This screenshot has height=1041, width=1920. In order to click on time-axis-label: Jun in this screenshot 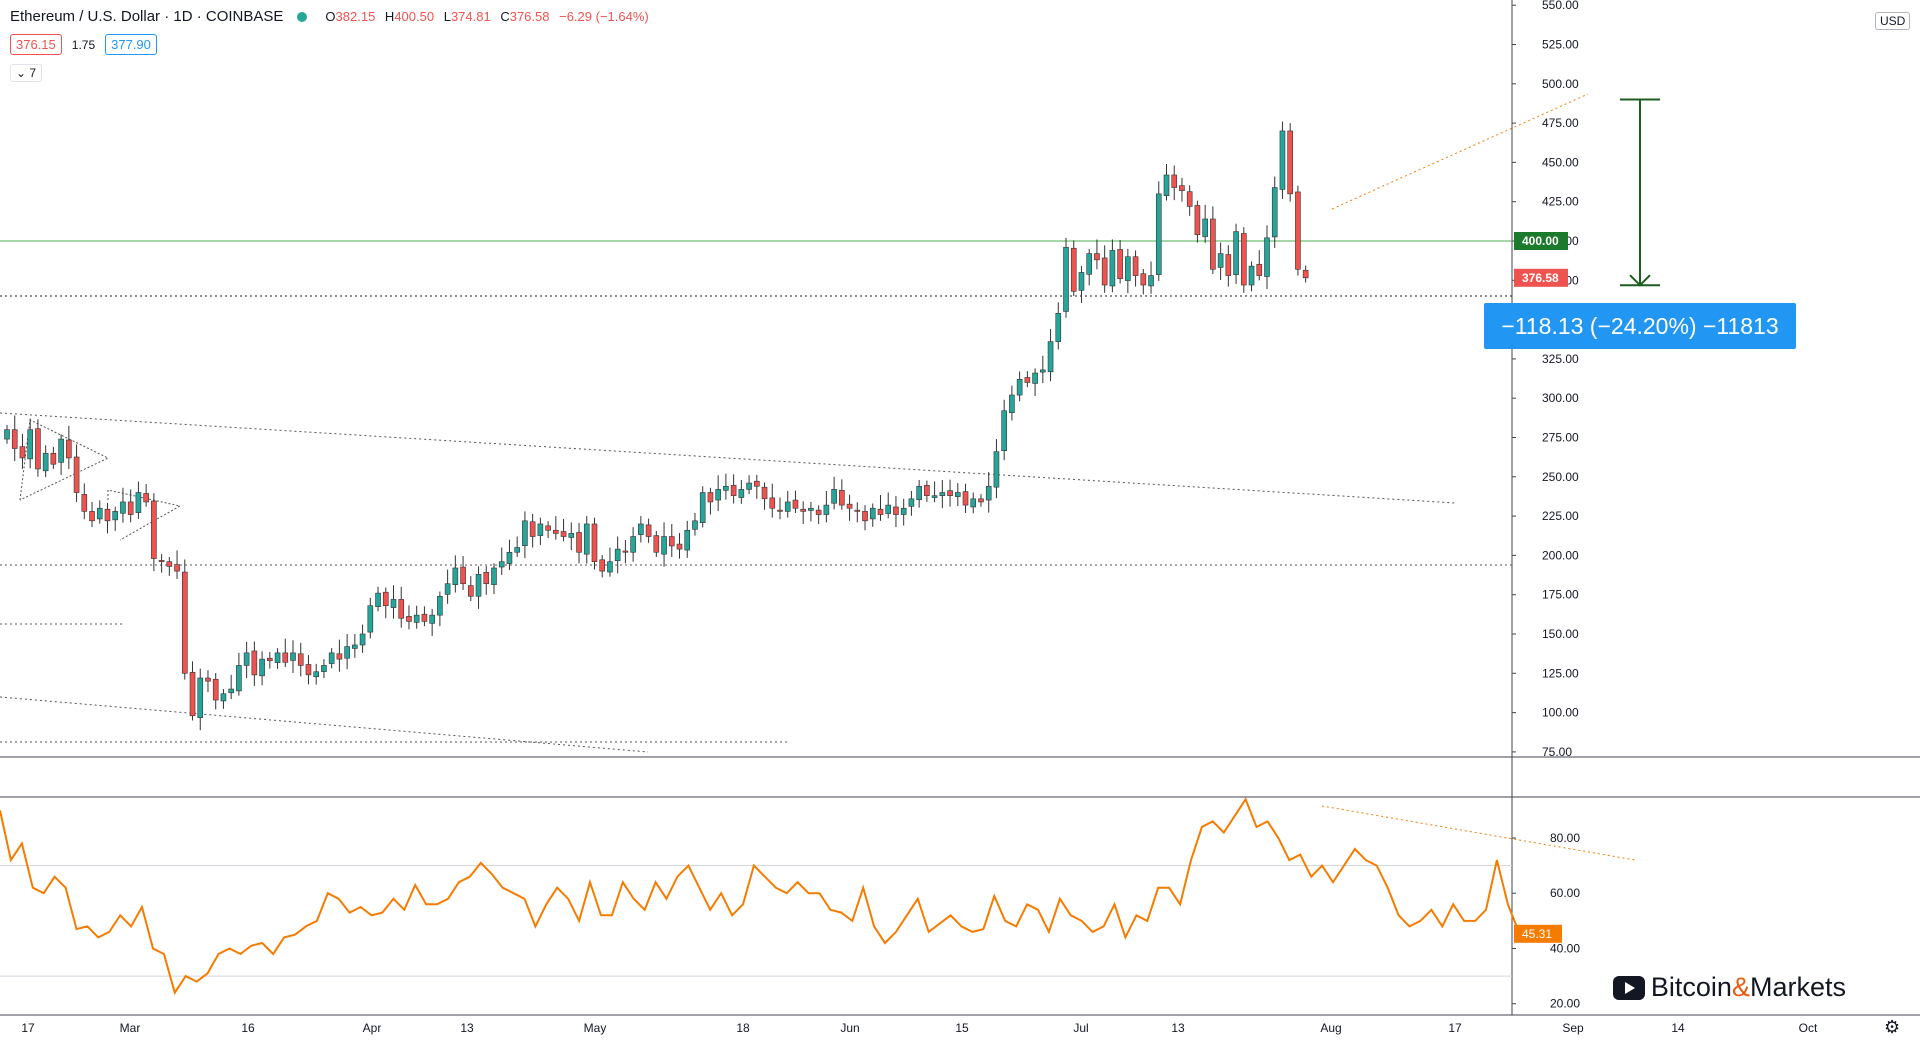, I will do `click(849, 1028)`.